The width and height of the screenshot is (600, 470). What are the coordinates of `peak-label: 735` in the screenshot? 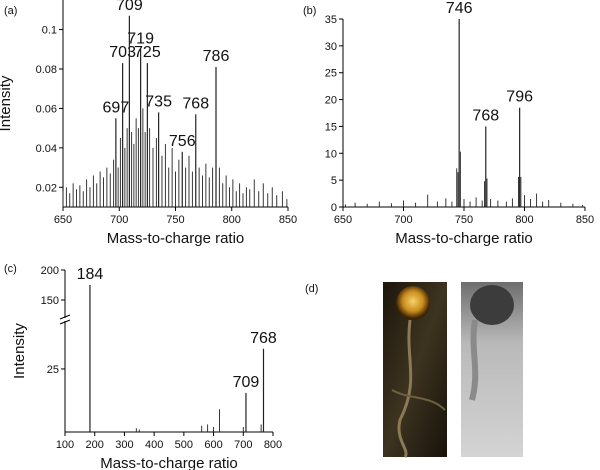 It's located at (158, 101).